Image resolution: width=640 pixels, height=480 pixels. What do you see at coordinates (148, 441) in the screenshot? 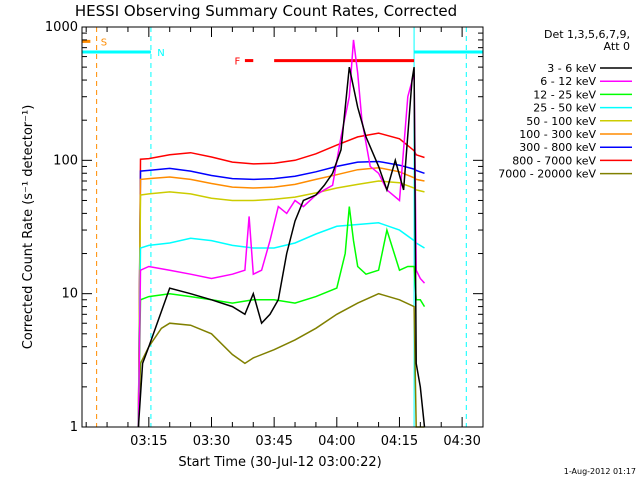
I see `x-tick-label: 03:15` at bounding box center [148, 441].